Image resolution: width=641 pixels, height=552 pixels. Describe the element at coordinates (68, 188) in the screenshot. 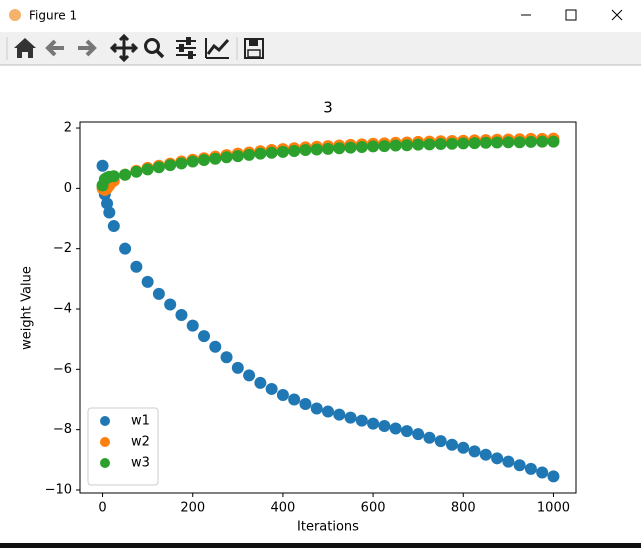

I see `y-tick-label: 0` at that location.